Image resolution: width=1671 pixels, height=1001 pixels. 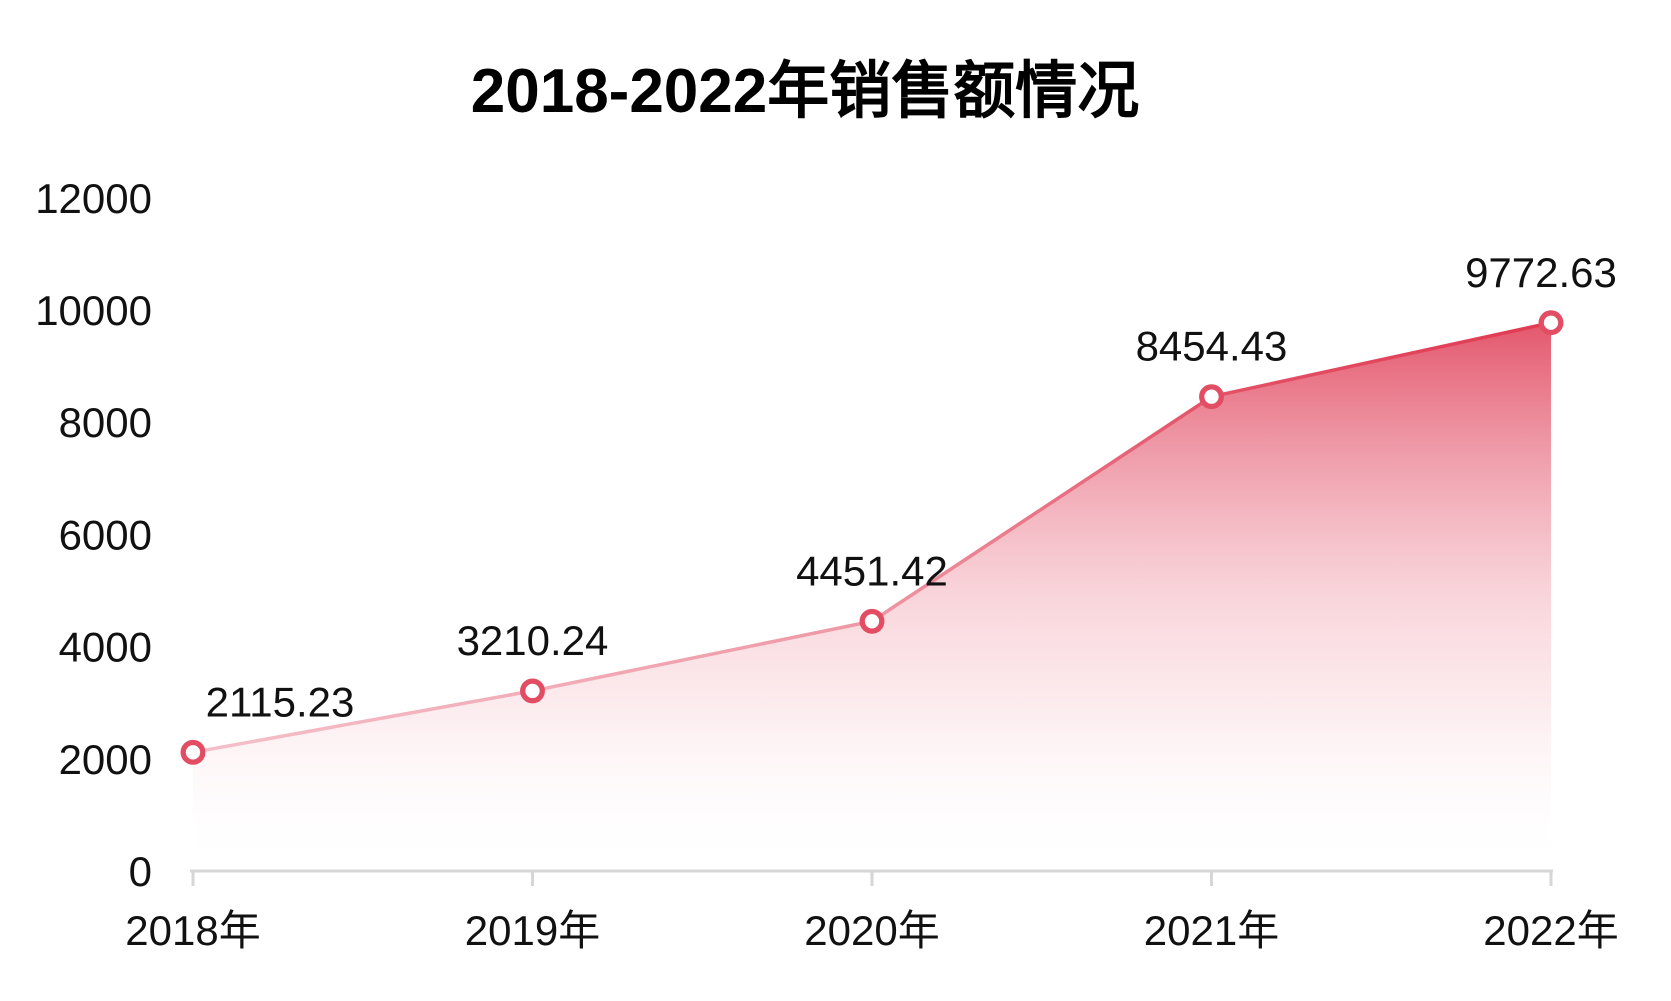 I want to click on data-point-label: 8454.43, so click(x=1212, y=346).